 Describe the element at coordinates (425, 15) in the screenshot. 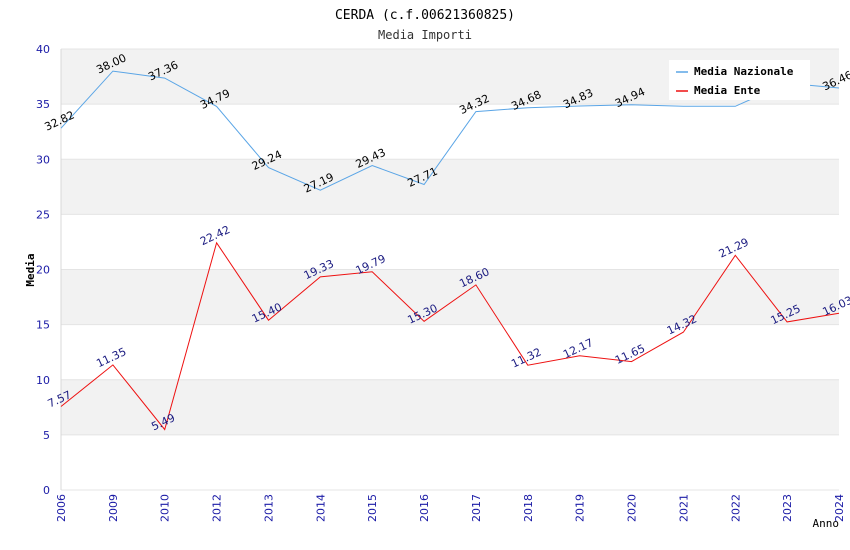

I see `chart-title: CERDA (c.f.00621360825)` at that location.